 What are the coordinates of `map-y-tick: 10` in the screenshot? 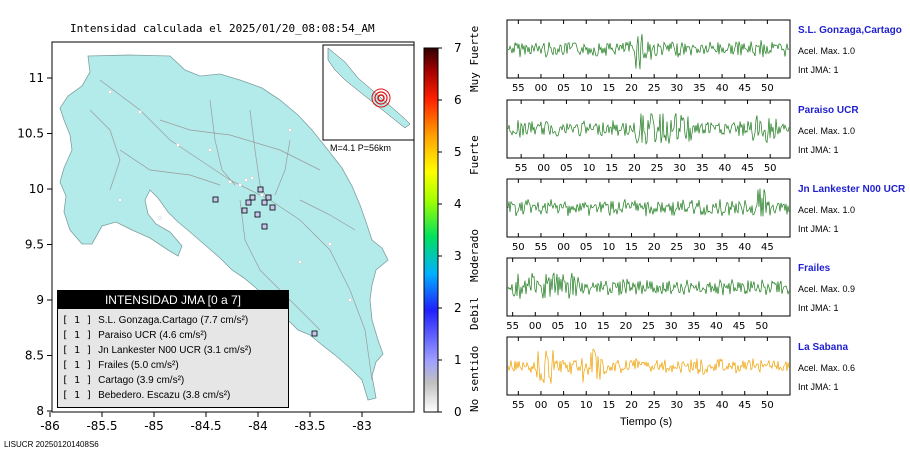 It's located at (36, 189).